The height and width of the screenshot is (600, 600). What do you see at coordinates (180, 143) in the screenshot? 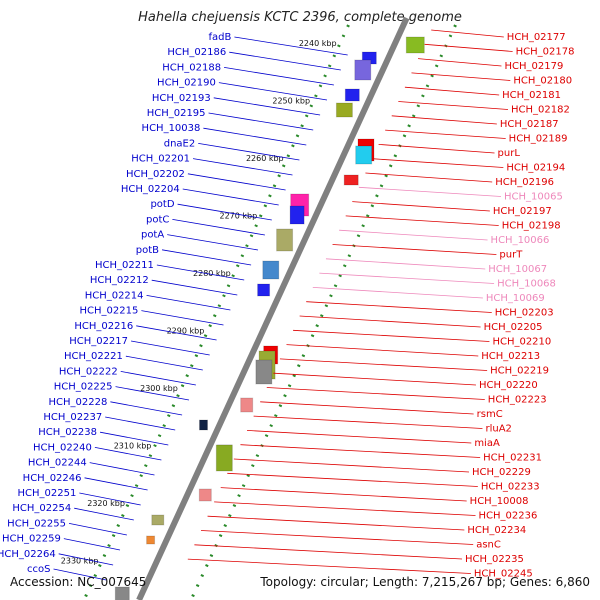
I see `gene-label-left: dnaE2` at bounding box center [180, 143].